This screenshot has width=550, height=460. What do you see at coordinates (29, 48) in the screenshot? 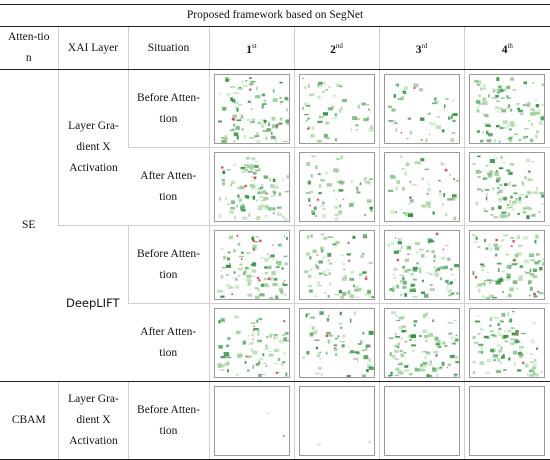
I see `header-attention: Atten-tion` at bounding box center [29, 48].